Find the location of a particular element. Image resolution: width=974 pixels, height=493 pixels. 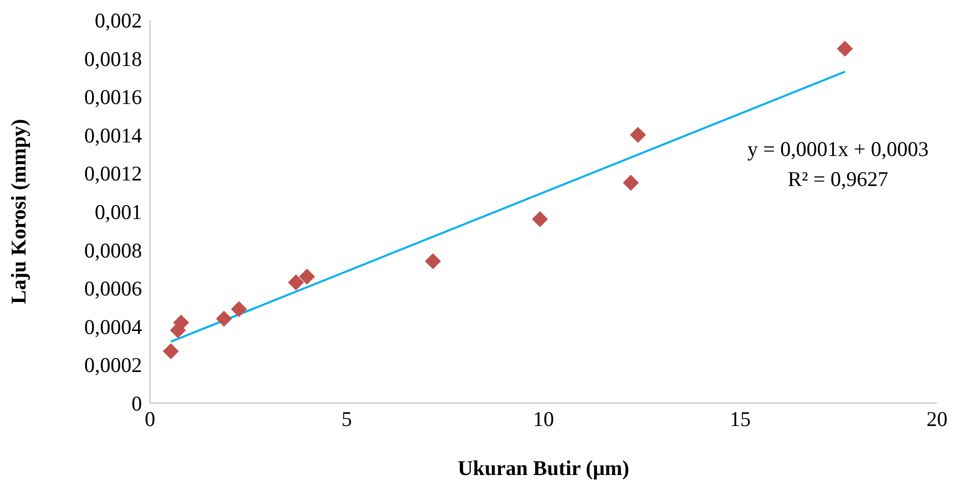

x-tick-label: 10 is located at coordinates (543, 418).